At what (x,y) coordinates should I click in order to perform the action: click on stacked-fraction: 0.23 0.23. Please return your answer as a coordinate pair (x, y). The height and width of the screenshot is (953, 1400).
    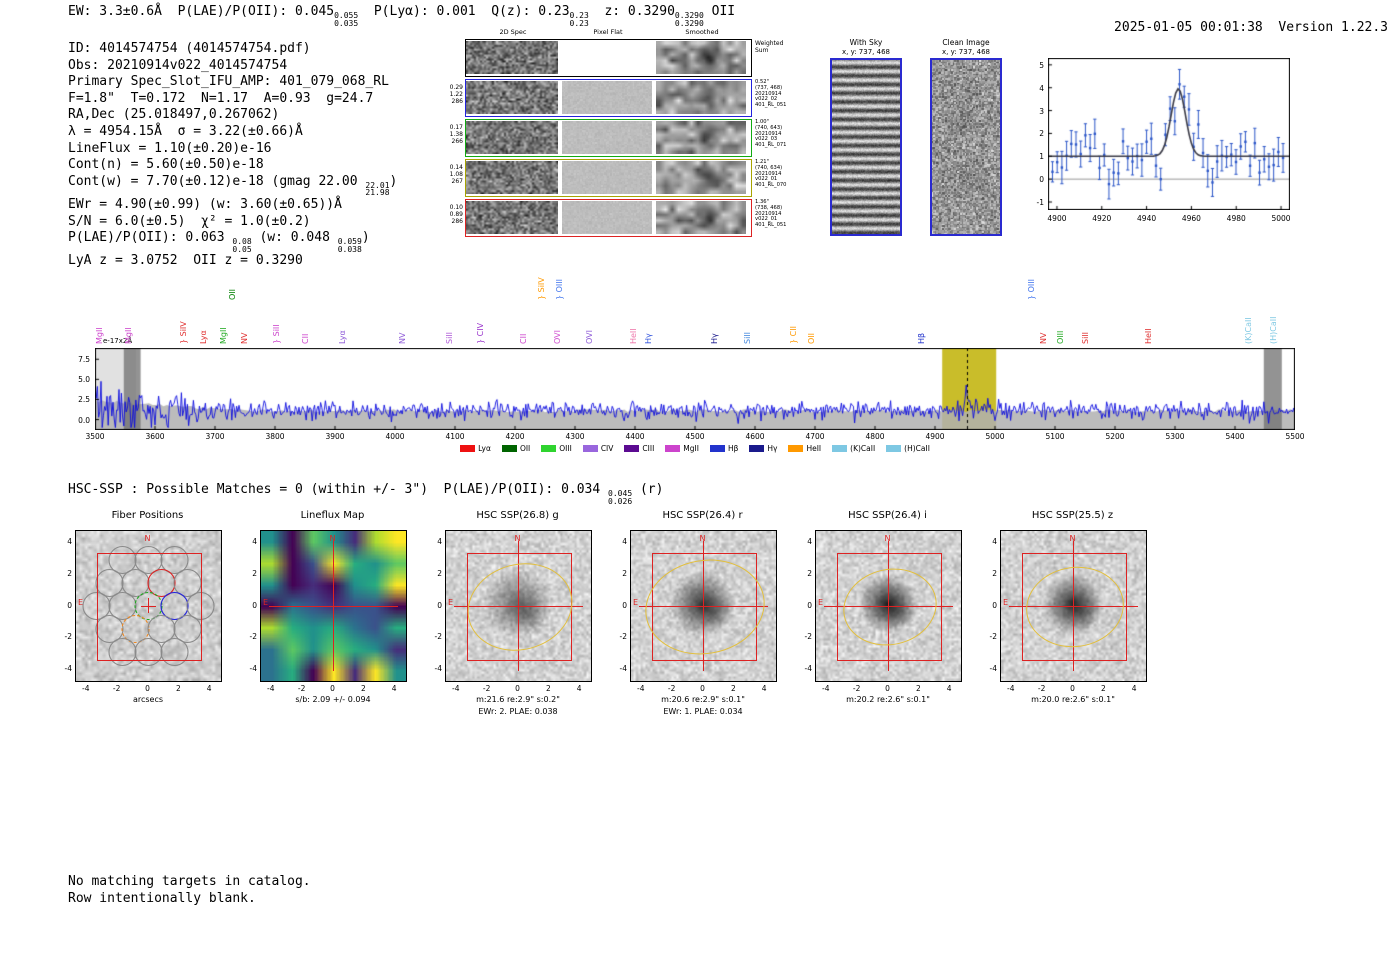
    Looking at the image, I should click on (579, 19).